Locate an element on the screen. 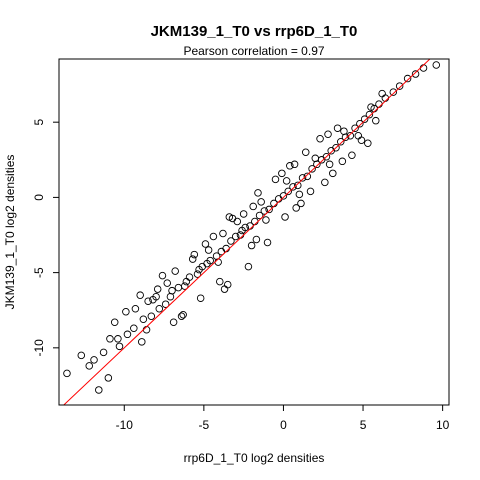  x-tick-label: 0 is located at coordinates (283, 425).